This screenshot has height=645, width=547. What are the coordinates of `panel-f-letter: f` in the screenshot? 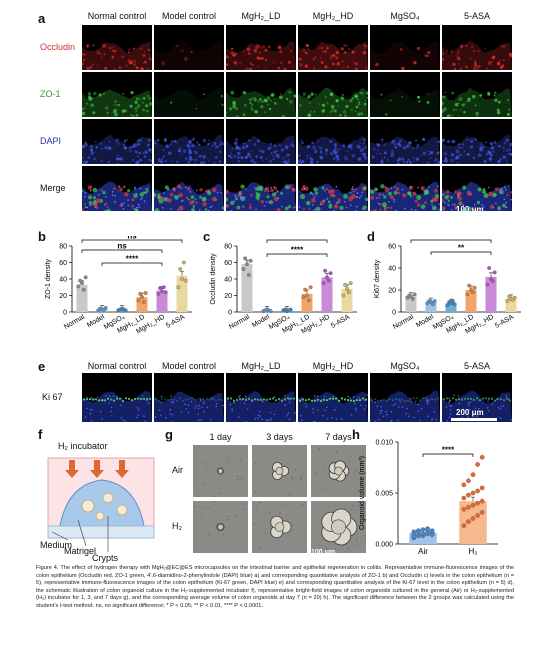 It's located at (40, 434).